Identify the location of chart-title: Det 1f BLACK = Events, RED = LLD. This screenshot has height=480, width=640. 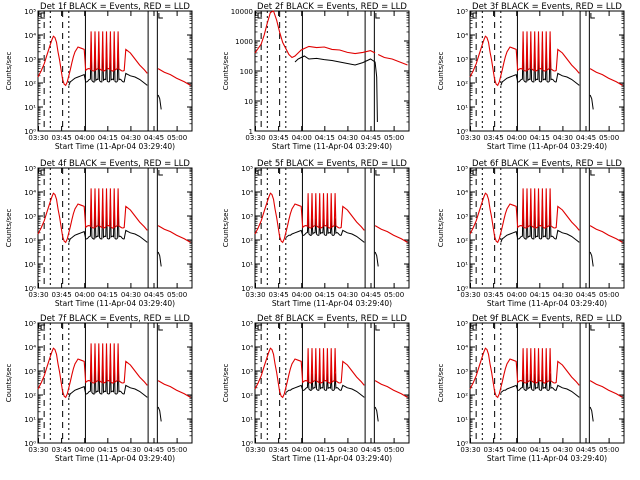
(115, 7).